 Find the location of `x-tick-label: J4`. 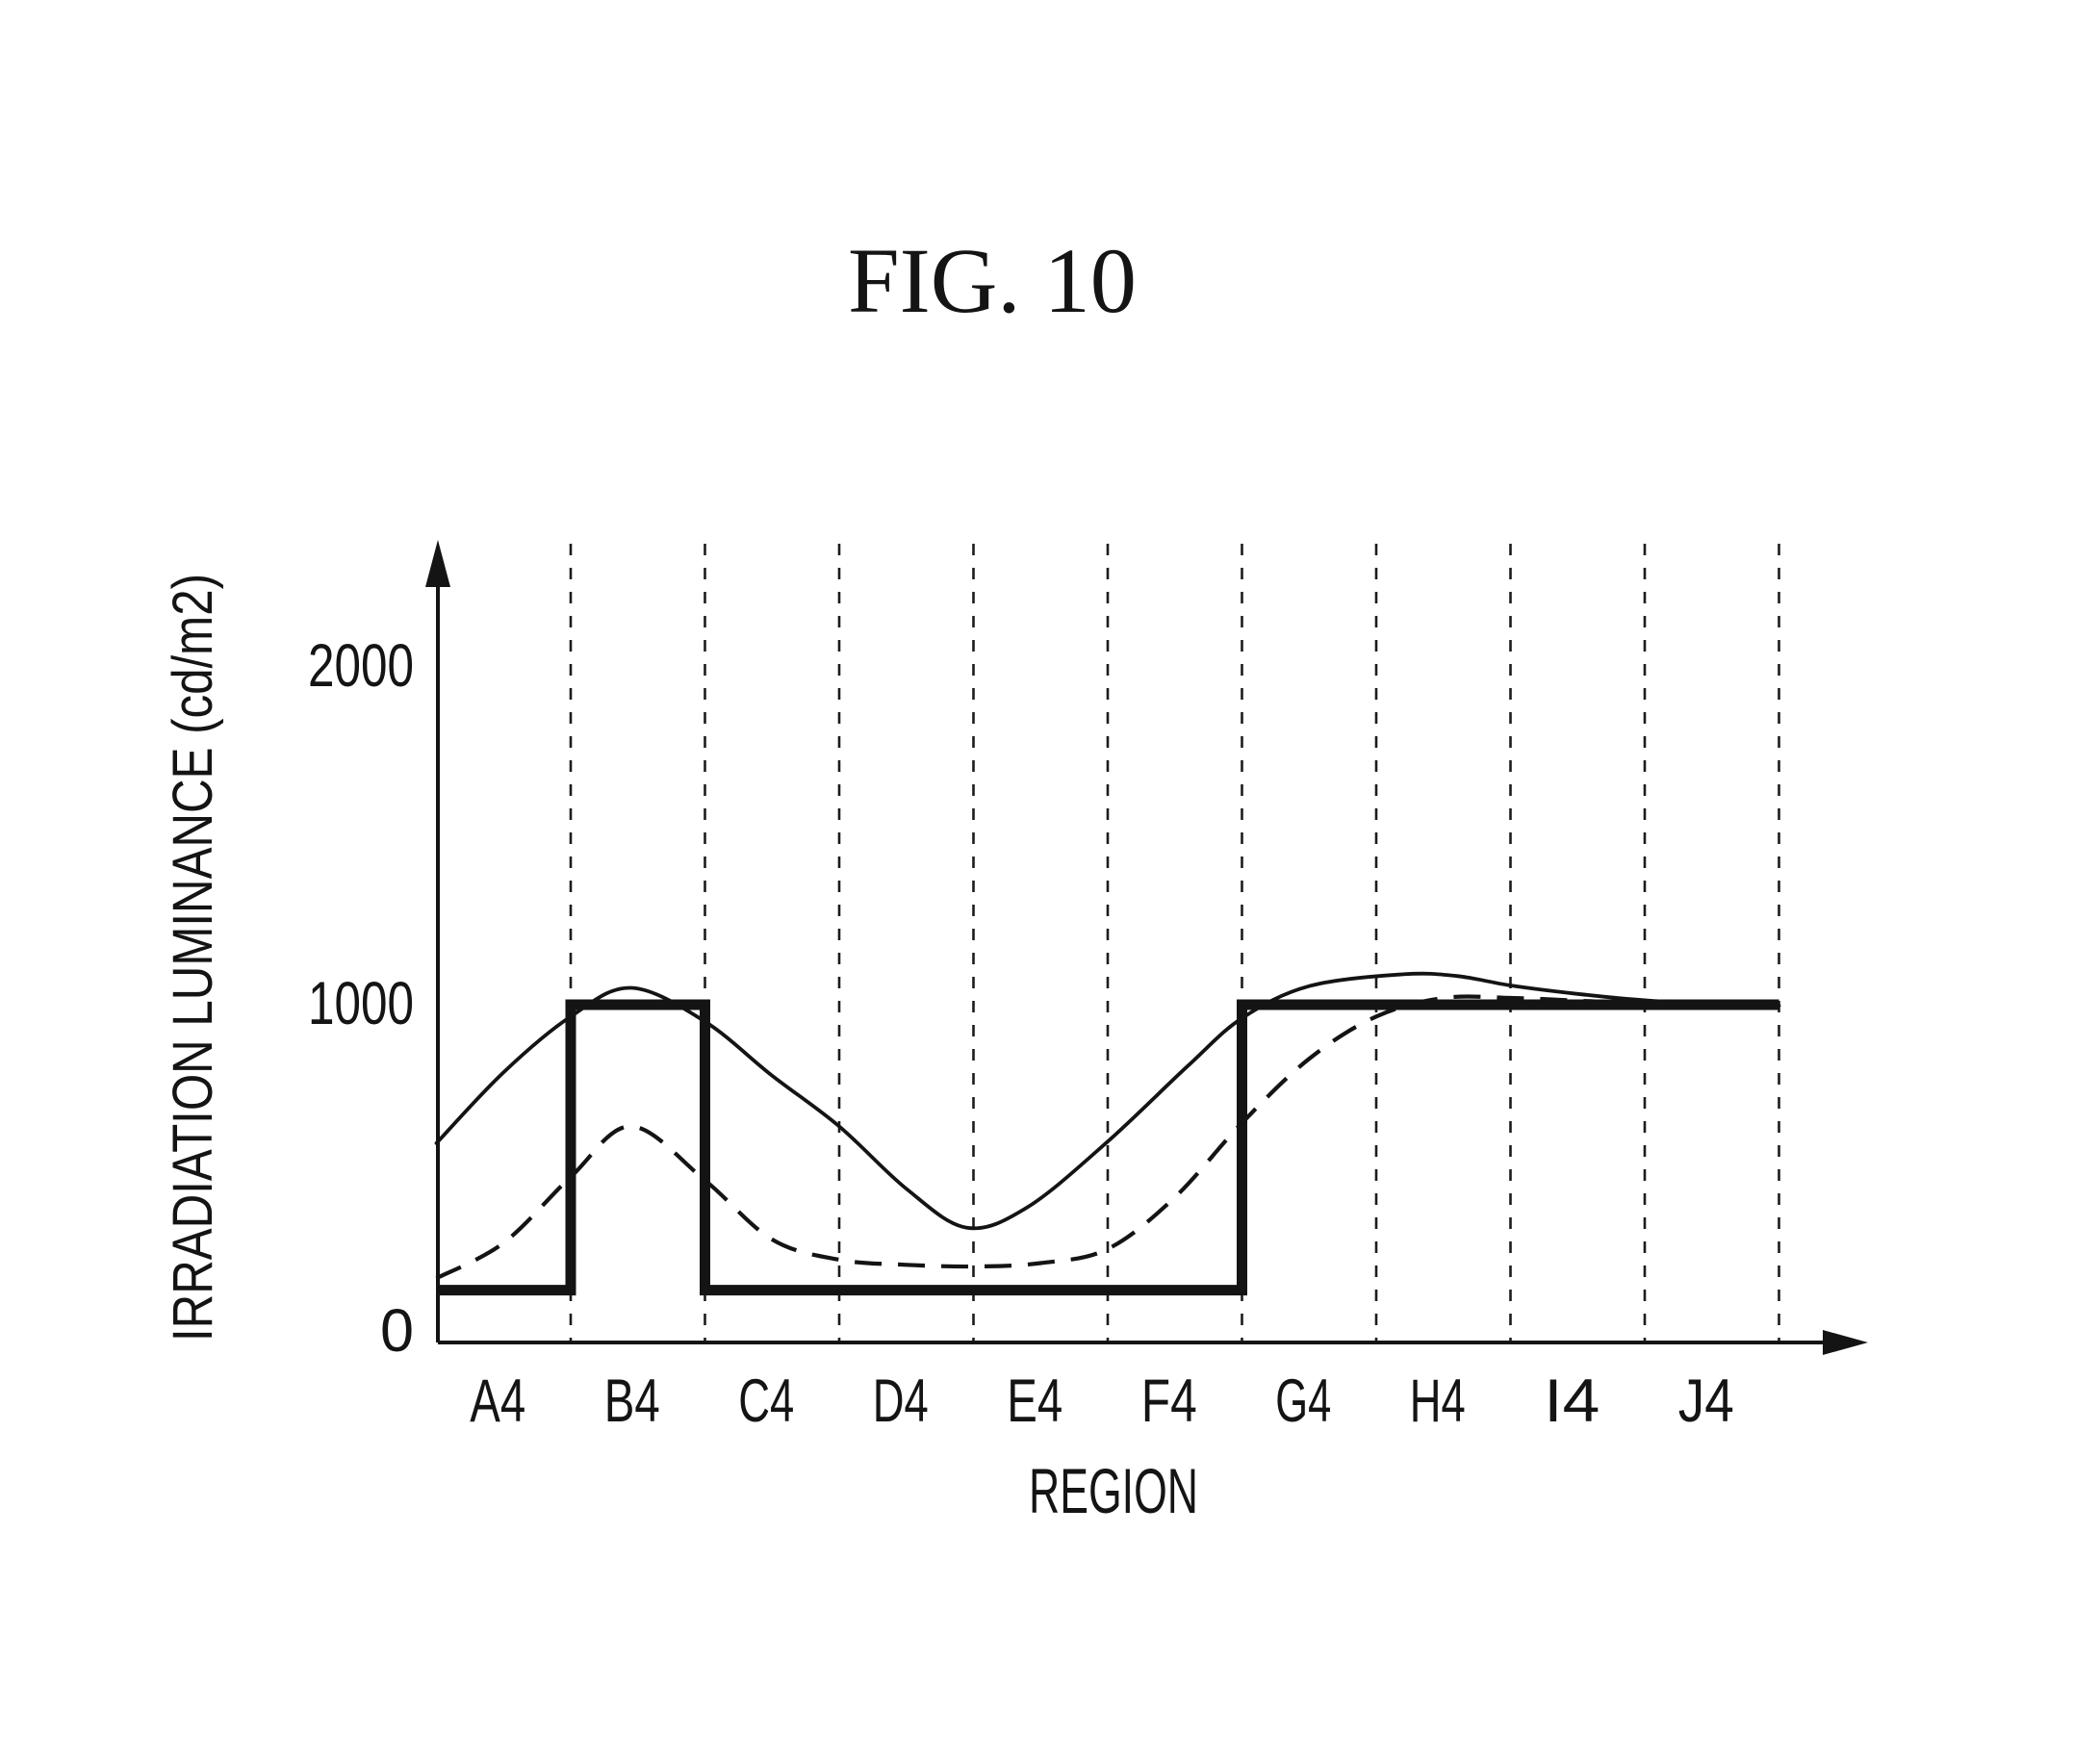

x-tick-label: J4 is located at coordinates (1706, 1401).